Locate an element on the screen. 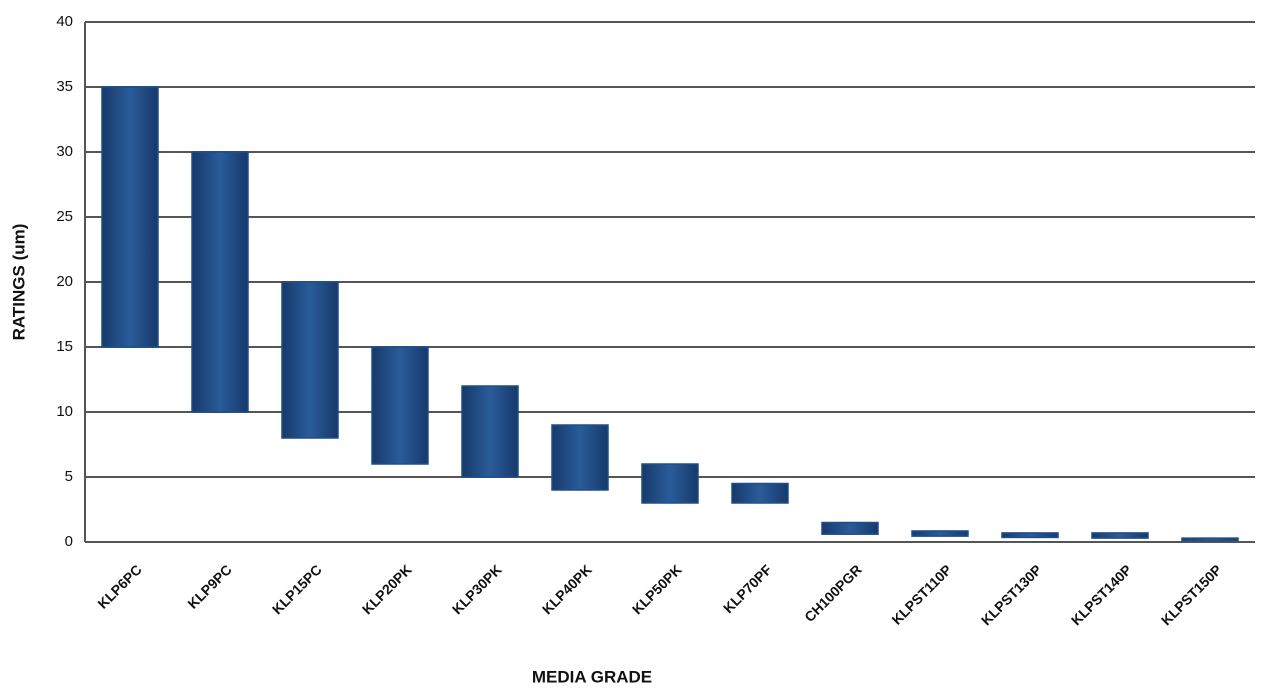  x-tick-label: KLP9PC is located at coordinates (209, 586).